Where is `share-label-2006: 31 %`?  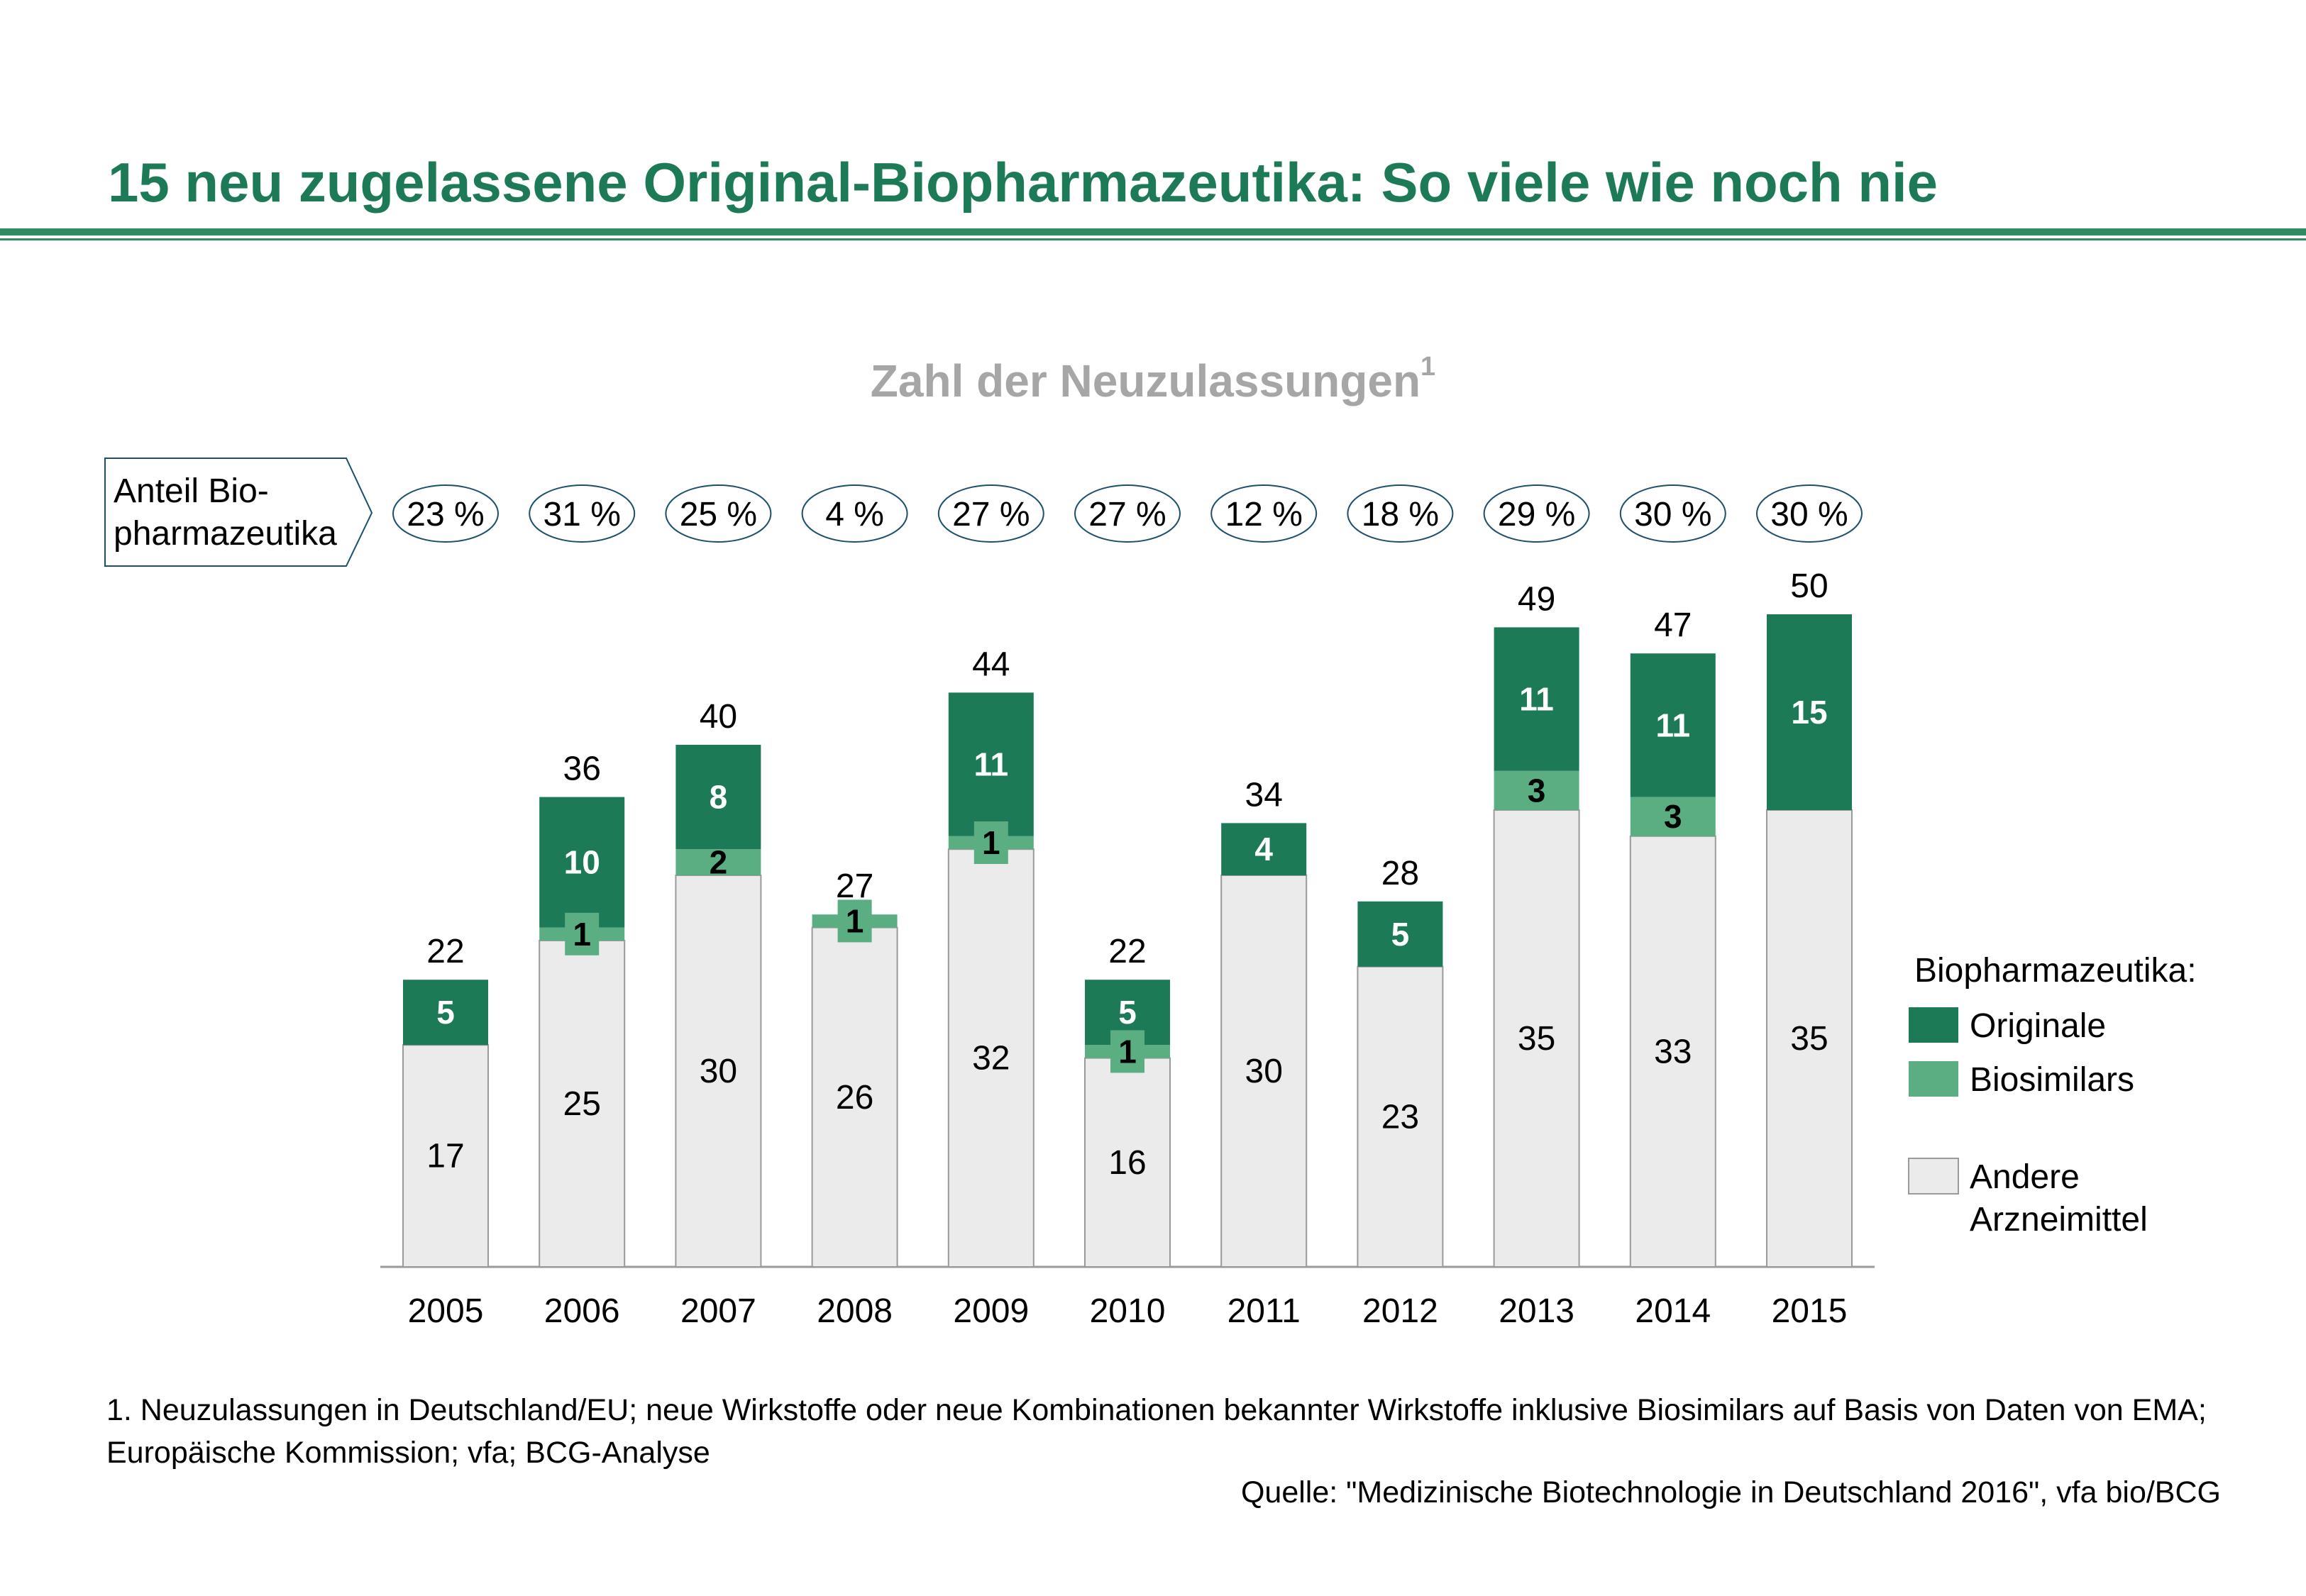
share-label-2006: 31 % is located at coordinates (581, 514).